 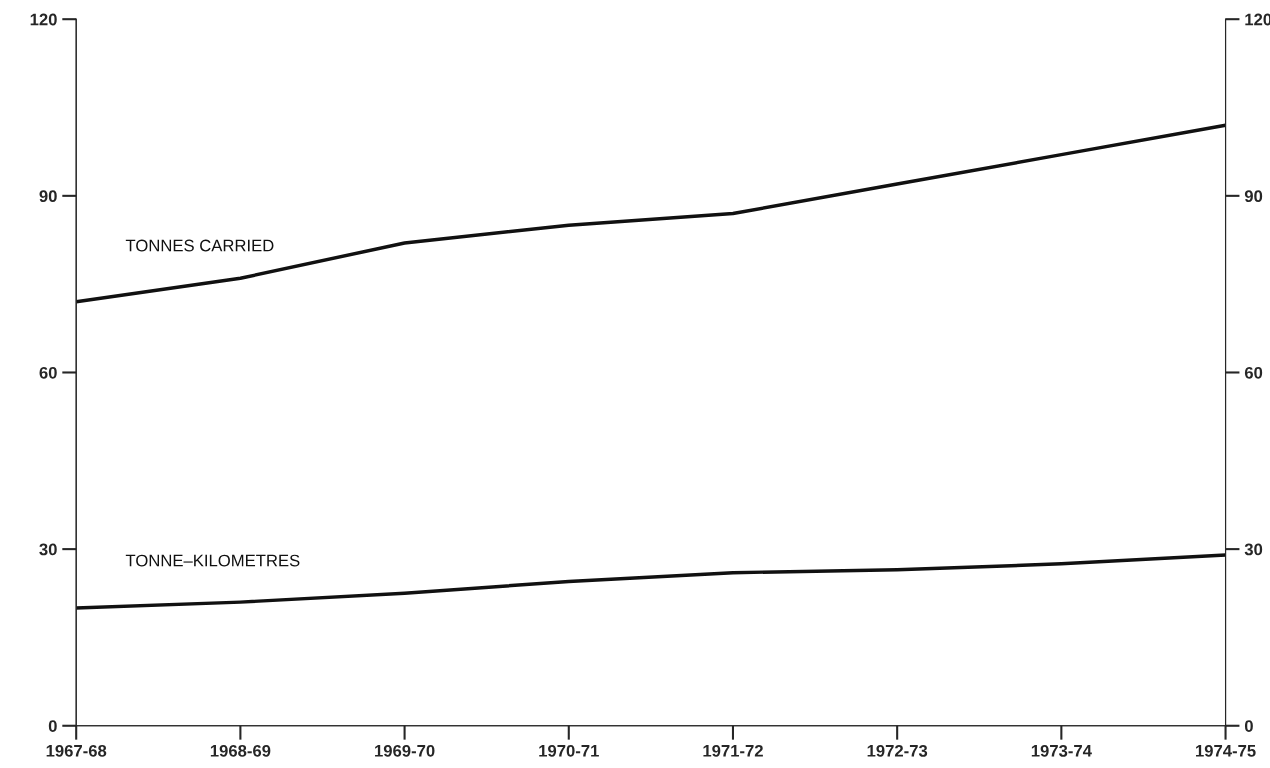 What do you see at coordinates (199, 245) in the screenshot?
I see `series-label: TONNES CARRIED` at bounding box center [199, 245].